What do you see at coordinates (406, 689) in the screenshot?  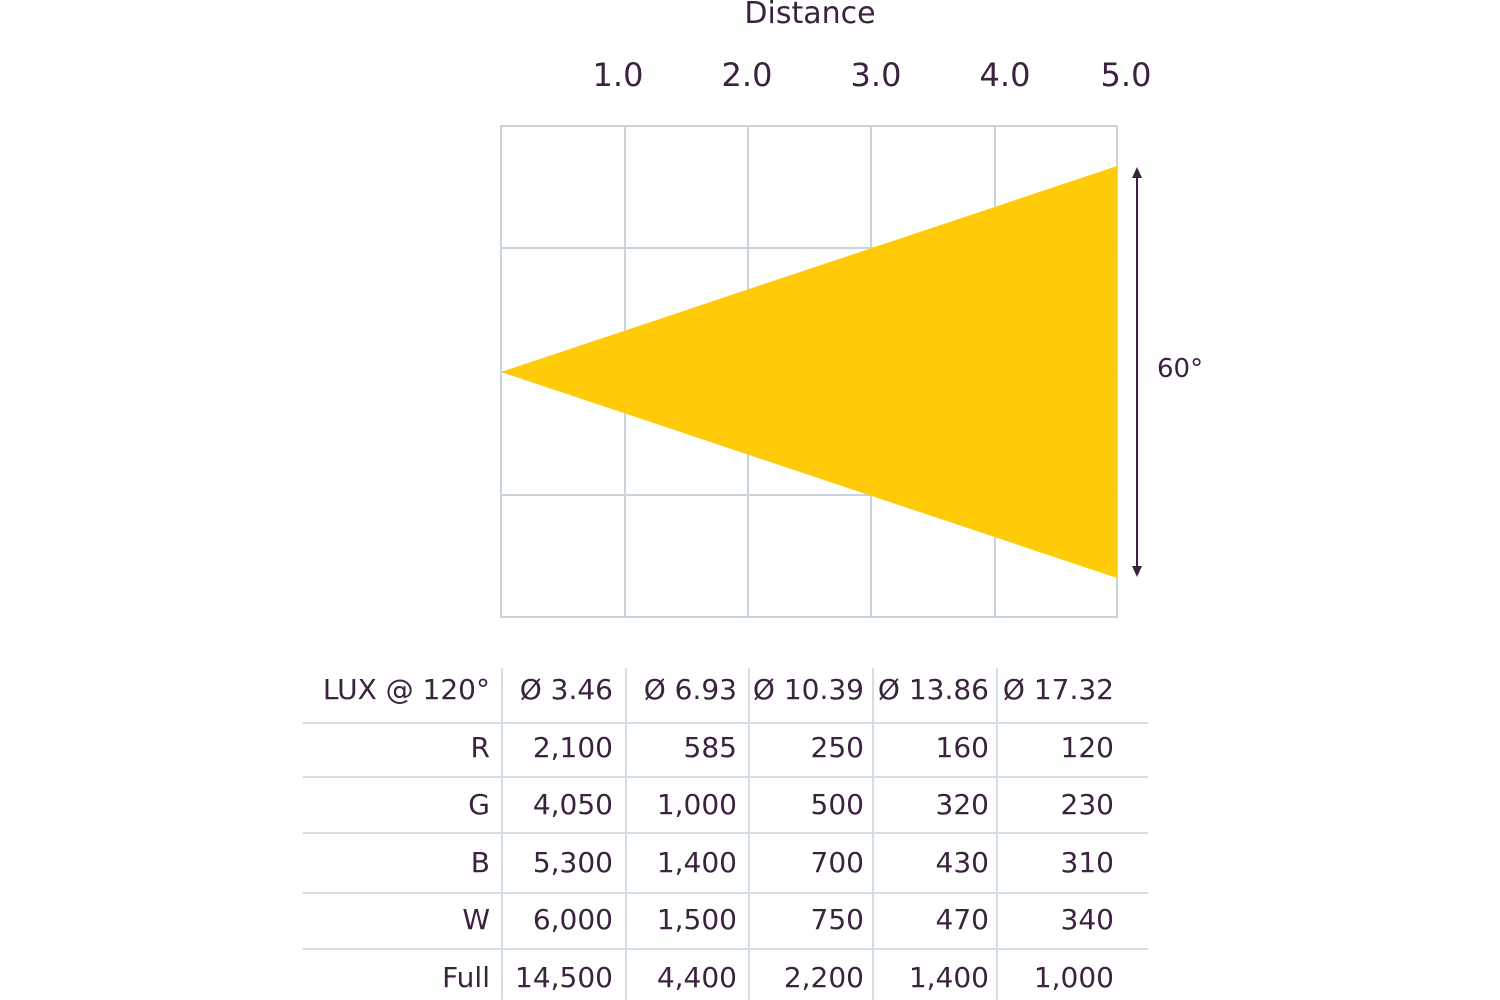 I see `table-header-cell: LUX @ 120°` at bounding box center [406, 689].